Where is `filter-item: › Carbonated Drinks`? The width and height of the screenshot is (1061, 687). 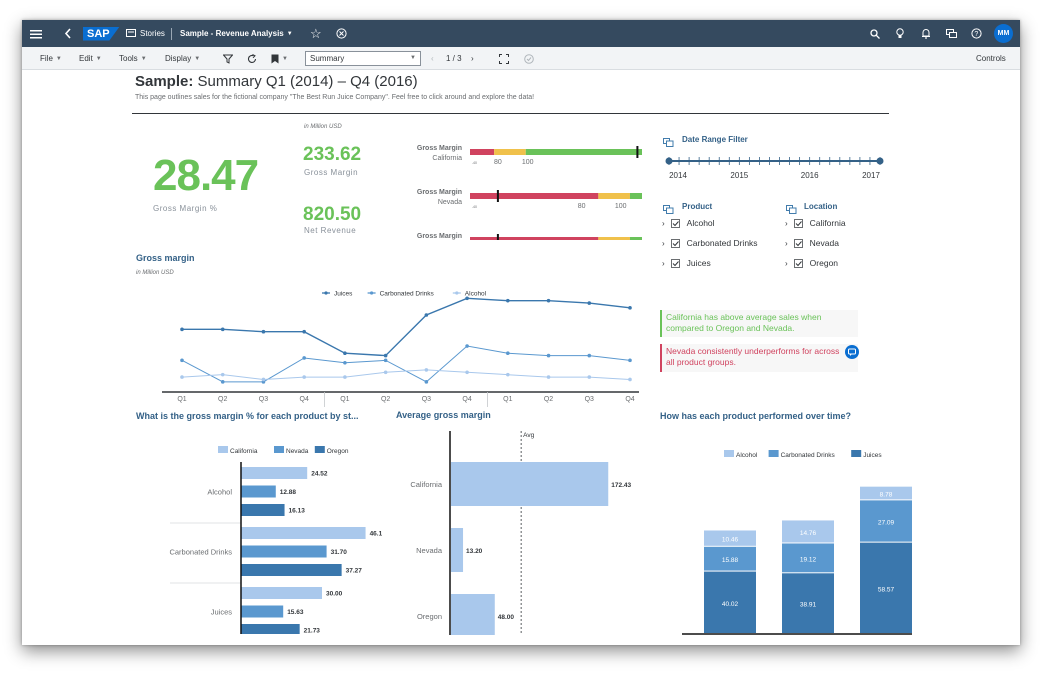
filter-item: › Carbonated Drinks is located at coordinates (710, 243).